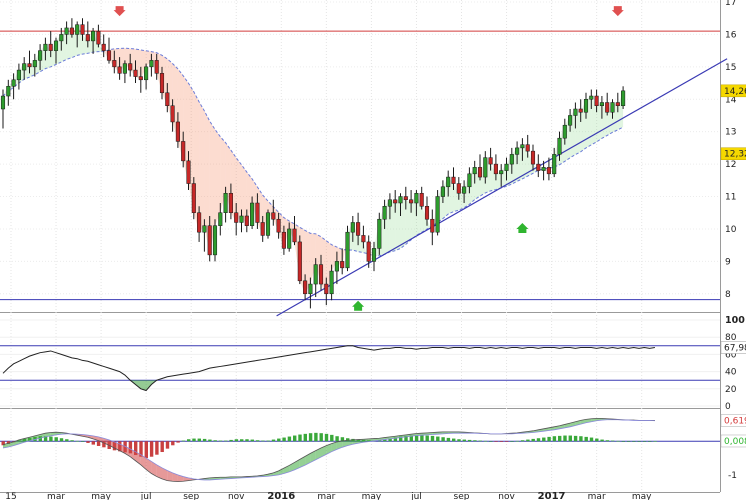 Image resolution: width=746 pixels, height=504 pixels. Describe the element at coordinates (735, 442) in the screenshot. I see `macd-value-label: 0,008` at that location.